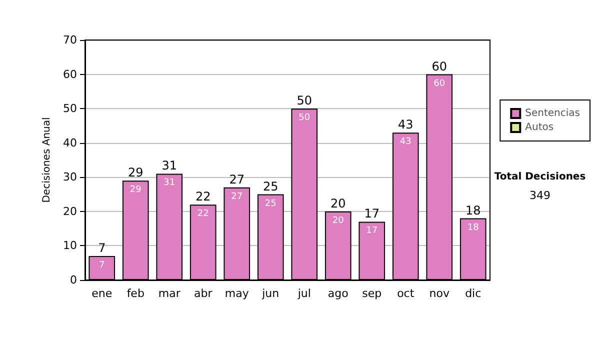 The image size is (600, 340). What do you see at coordinates (439, 293) in the screenshot?
I see `x-tick-label: nov` at bounding box center [439, 293].